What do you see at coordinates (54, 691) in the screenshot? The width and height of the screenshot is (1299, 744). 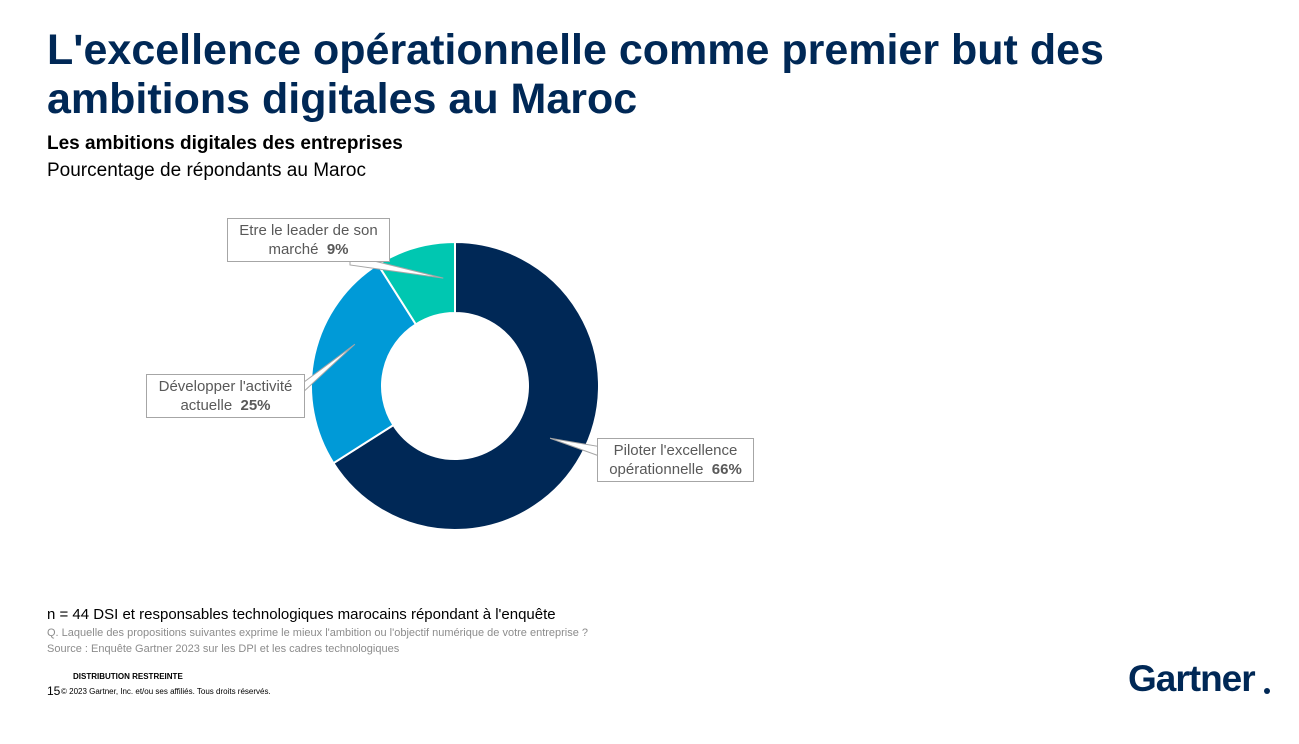 I see `page-number: 15` at bounding box center [54, 691].